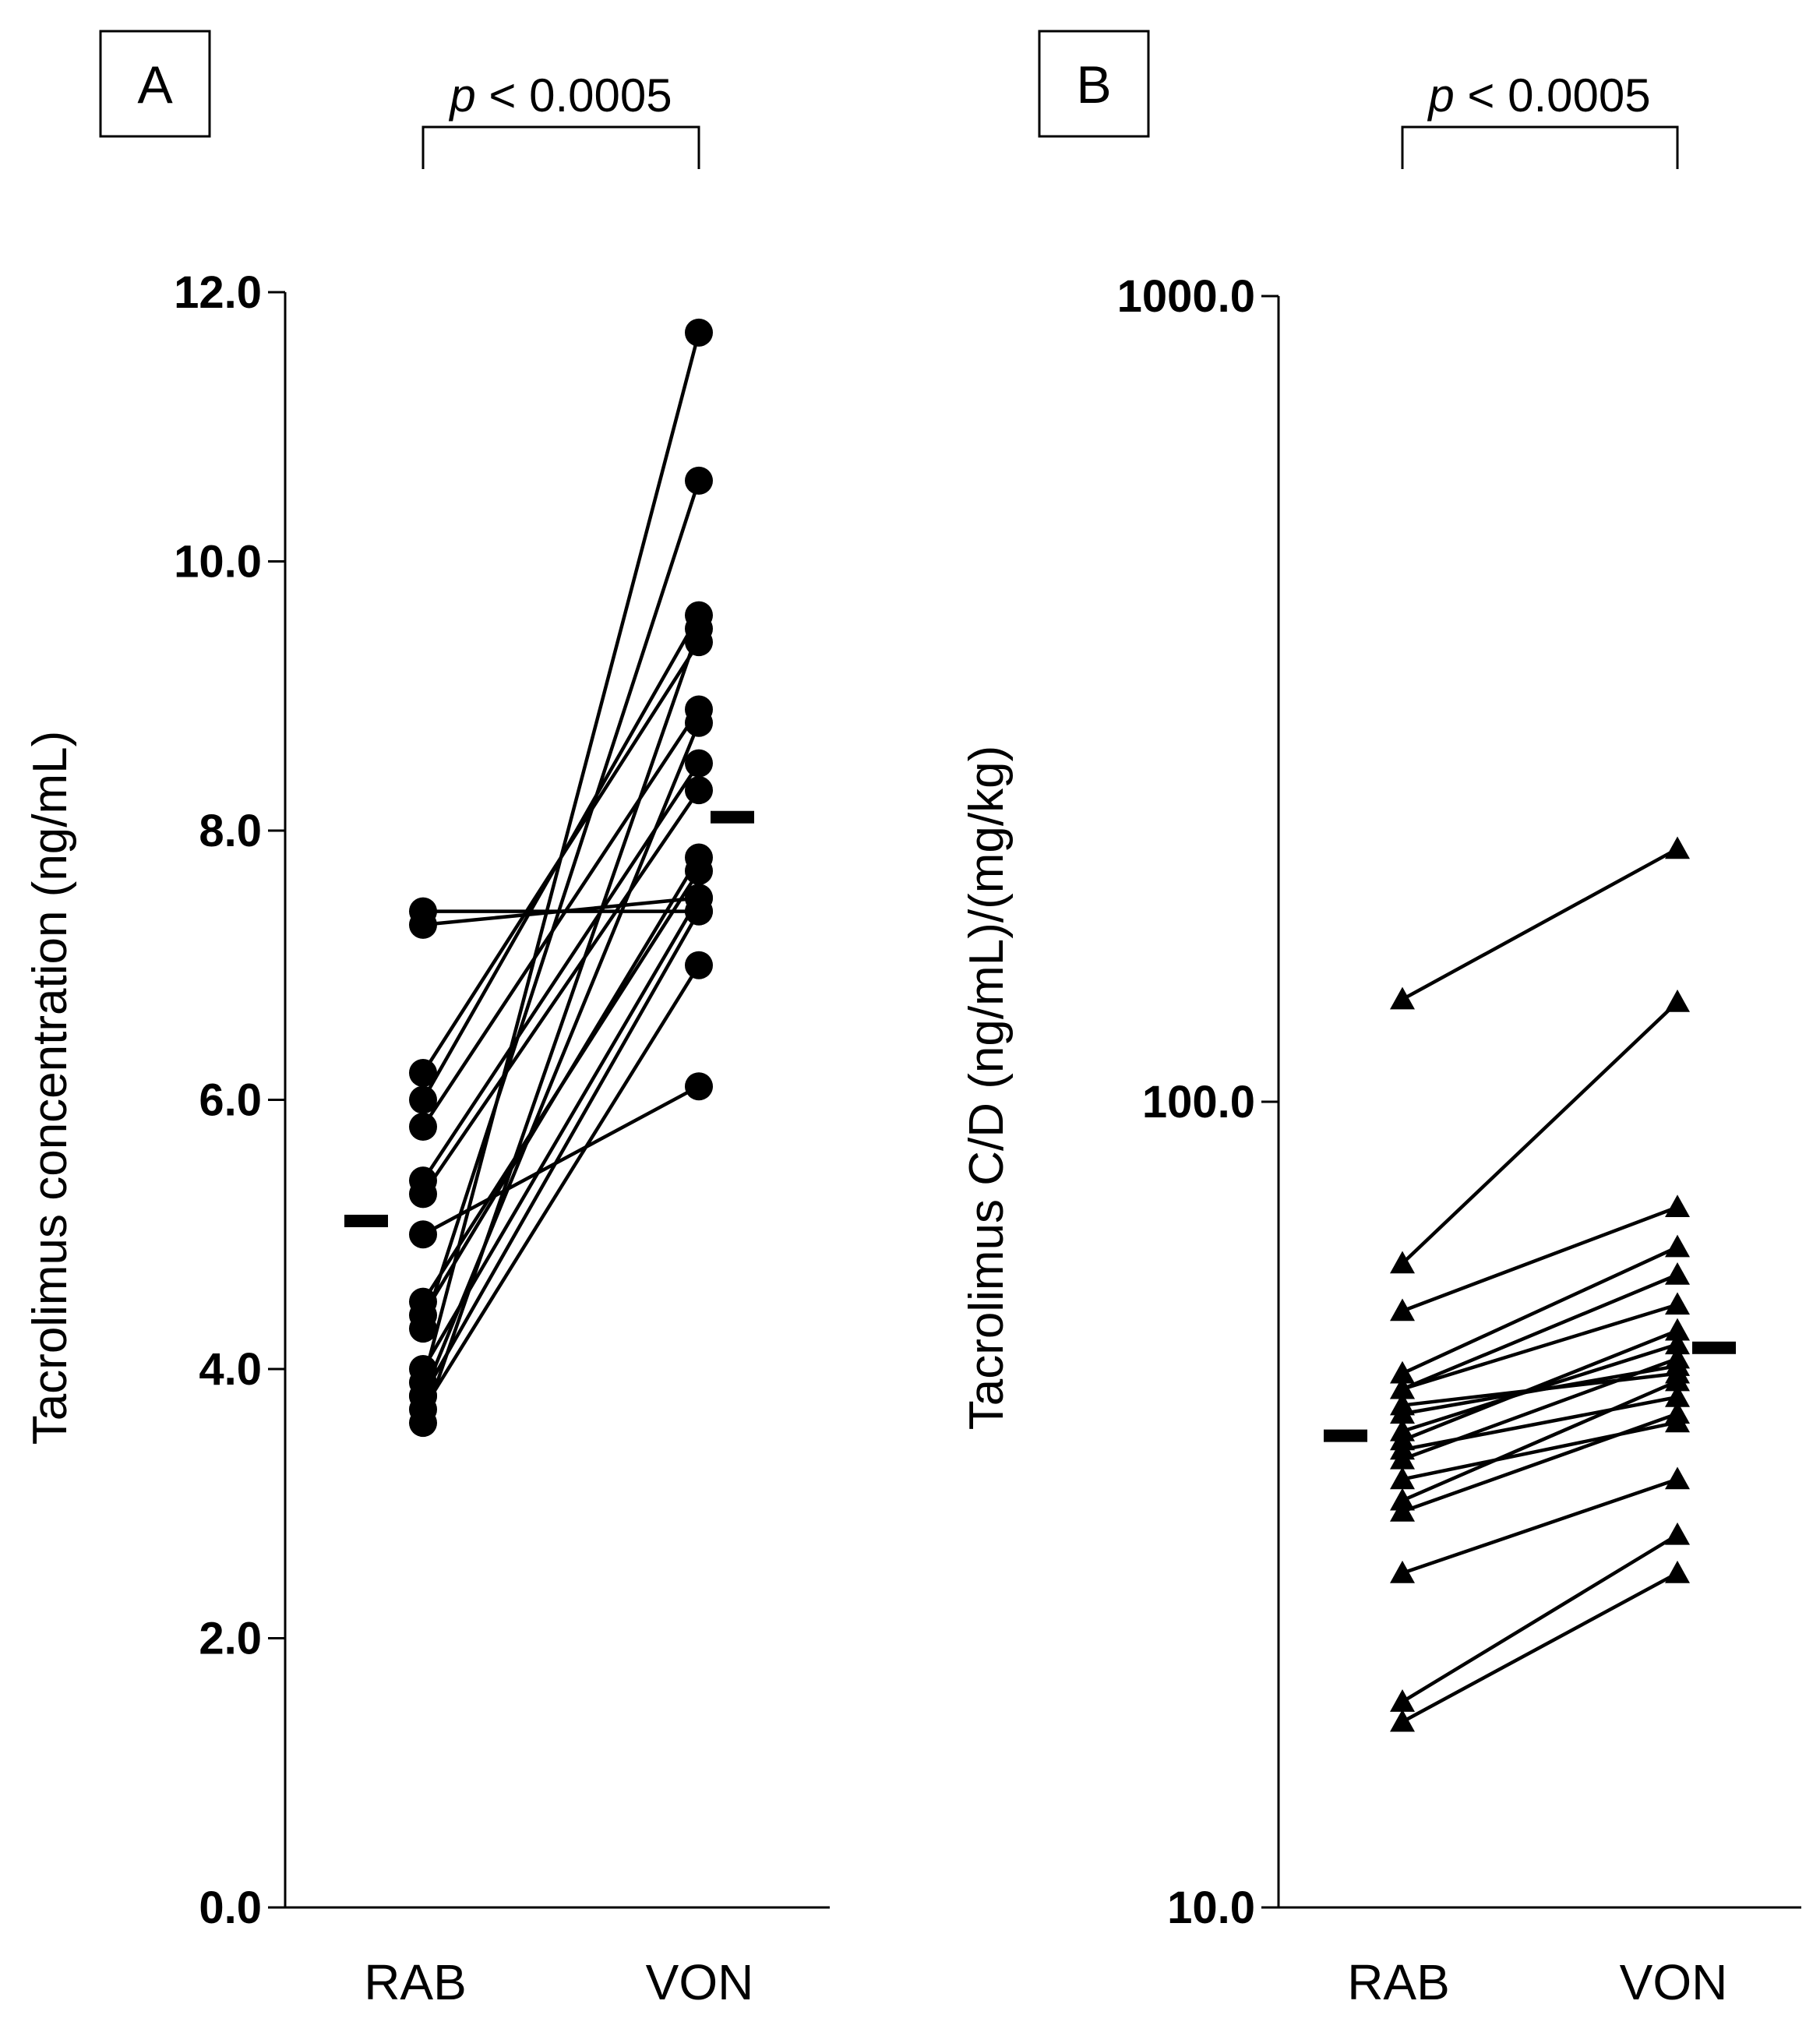  Describe the element at coordinates (987, 1088) in the screenshot. I see `panel-b-y-axis-title: Tacrolimus C/D (ng/mL)/(mg/kg)` at that location.